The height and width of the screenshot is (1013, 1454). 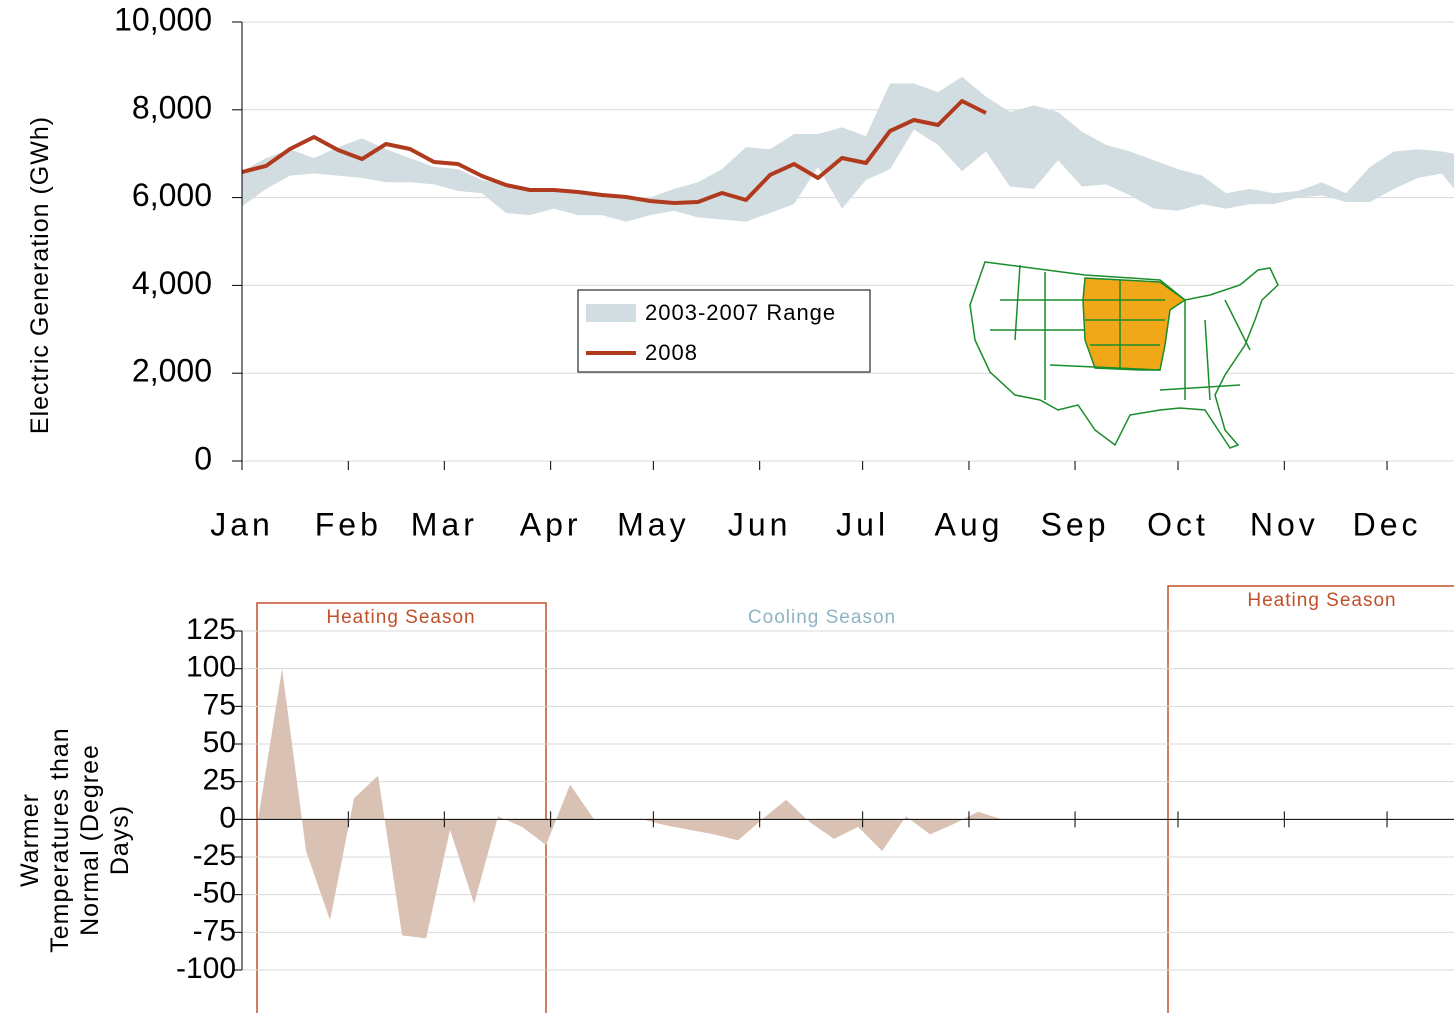 I want to click on y-tick-label: 6,000, so click(x=172, y=195).